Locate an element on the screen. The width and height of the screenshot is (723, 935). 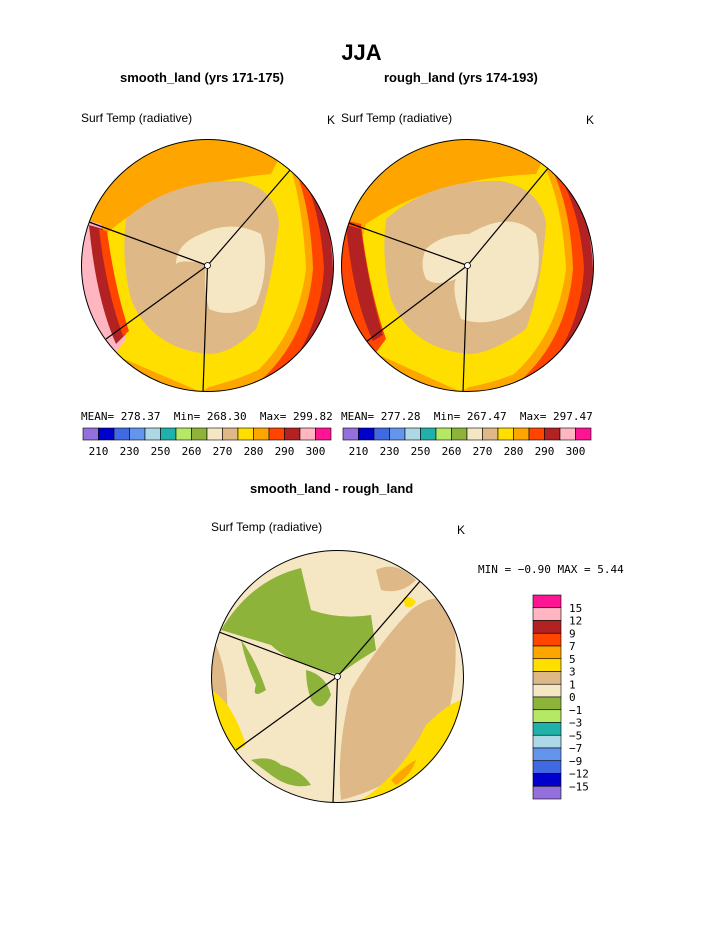
mean-label-smooth: MEAN= is located at coordinates (98, 416).